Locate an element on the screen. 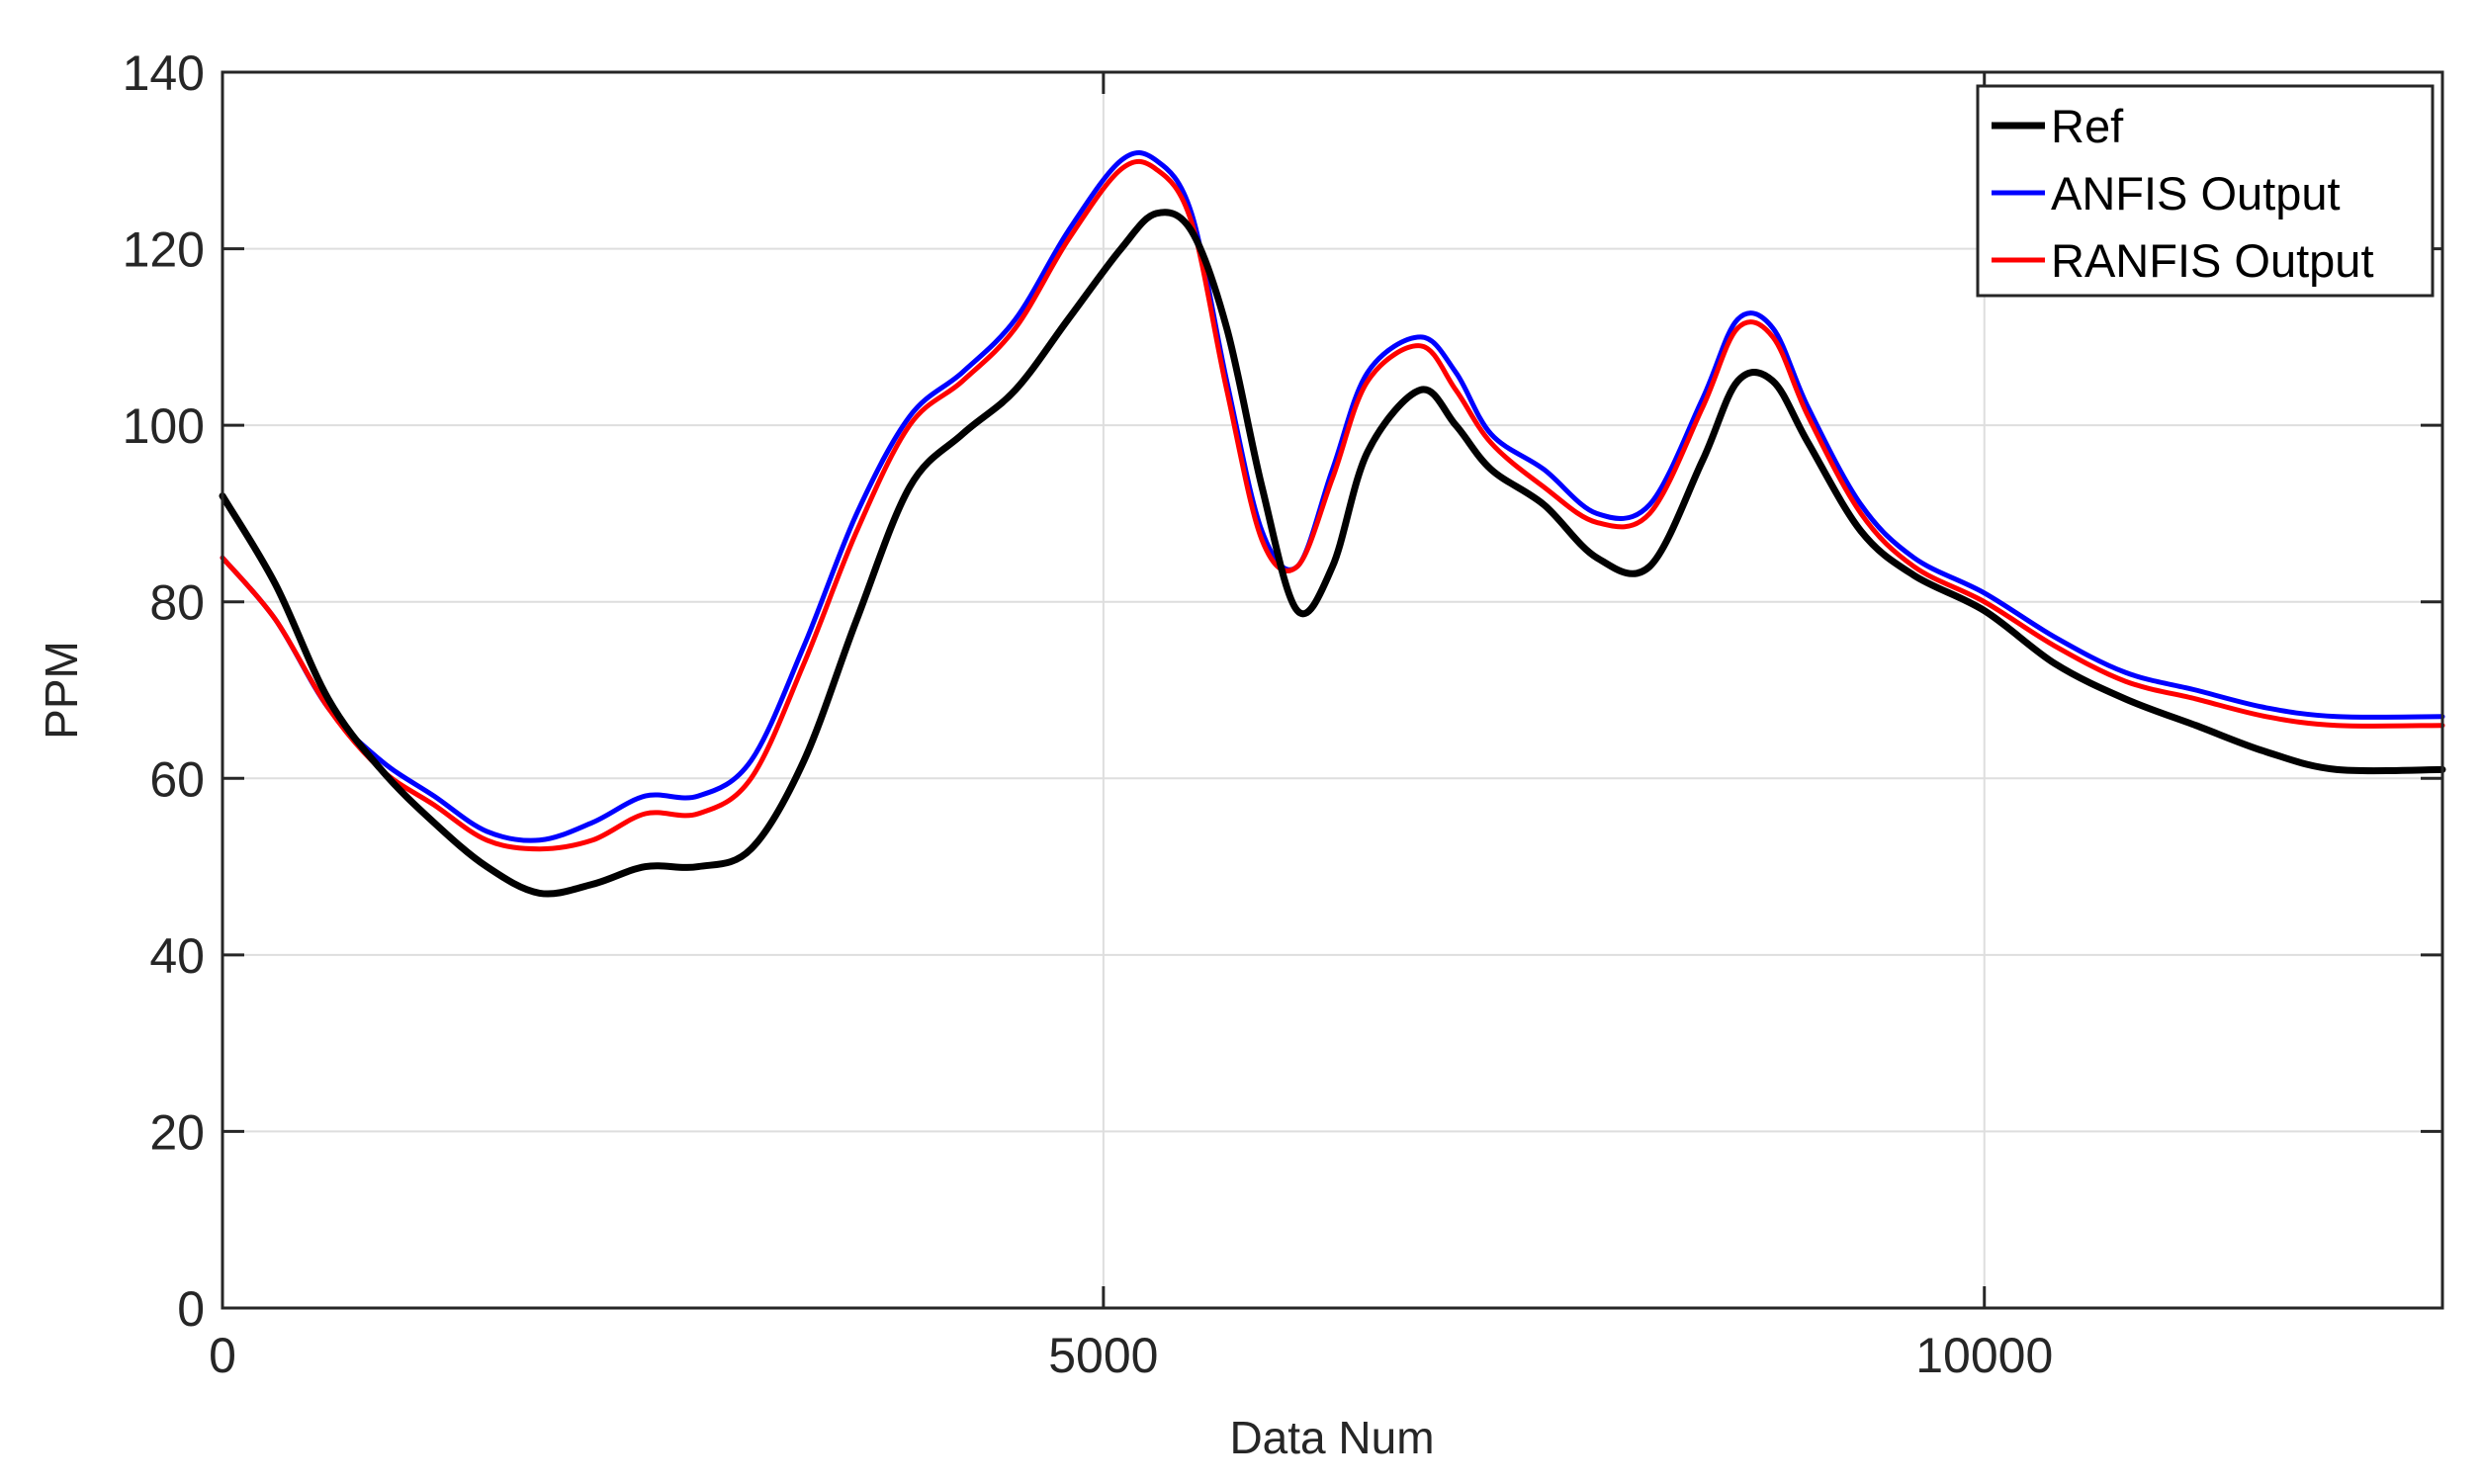  x-tick-label: 0 is located at coordinates (223, 1355).